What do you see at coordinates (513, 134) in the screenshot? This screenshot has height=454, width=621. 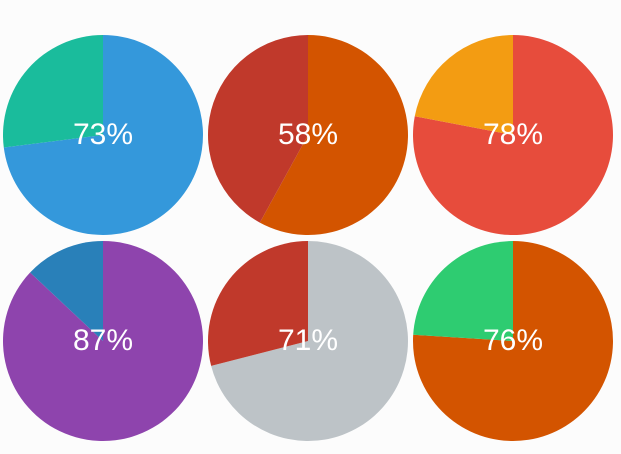 I see `pie-label: 78%` at bounding box center [513, 134].